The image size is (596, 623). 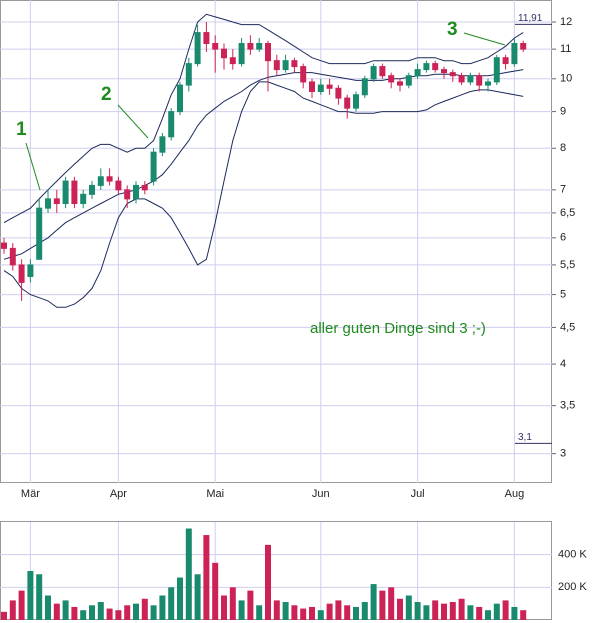 I want to click on annotation: aller guten Dinge sind 3 ;-), so click(x=398, y=328).